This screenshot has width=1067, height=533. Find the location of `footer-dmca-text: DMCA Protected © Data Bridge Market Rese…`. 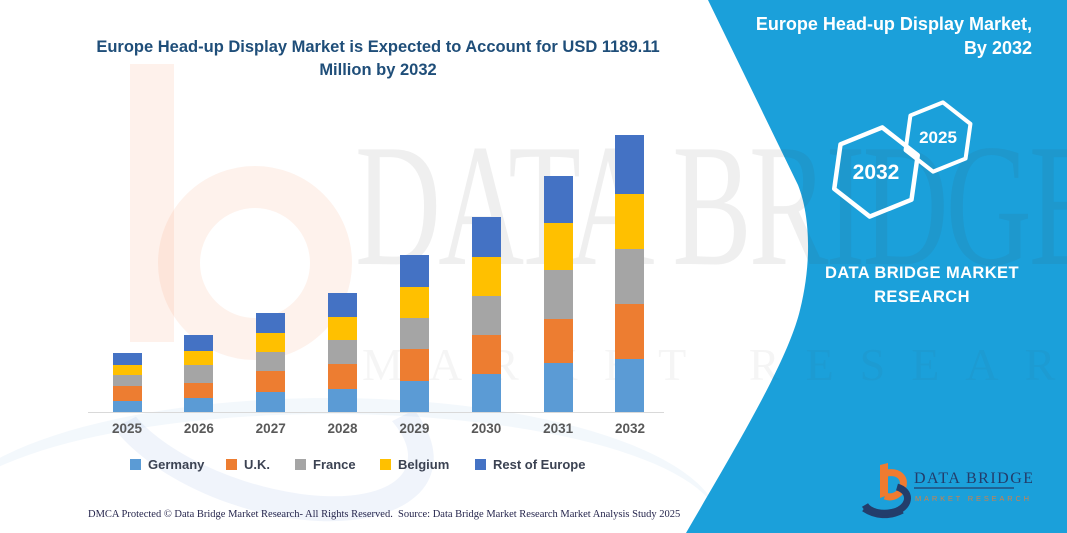

footer-dmca-text: DMCA Protected © Data Bridge Market Rese… is located at coordinates (240, 514).